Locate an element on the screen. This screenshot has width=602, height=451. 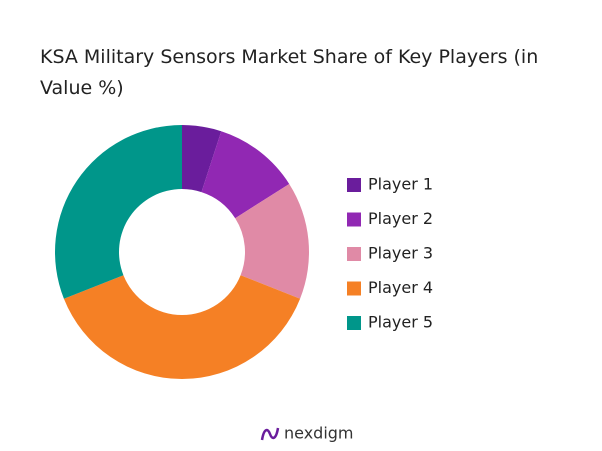
legend-label: Player 5 is located at coordinates (400, 322).